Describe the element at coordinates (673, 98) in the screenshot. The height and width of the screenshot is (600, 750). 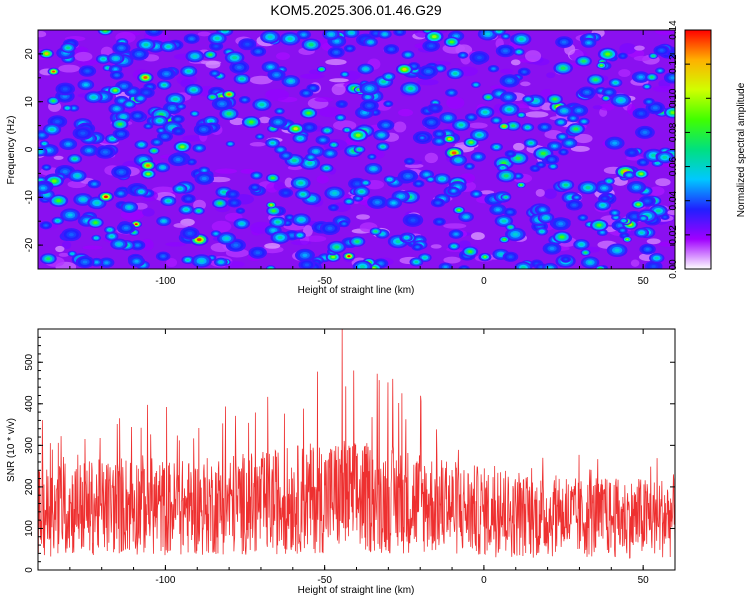
I see `colorbar-tick-label: 0.10` at that location.